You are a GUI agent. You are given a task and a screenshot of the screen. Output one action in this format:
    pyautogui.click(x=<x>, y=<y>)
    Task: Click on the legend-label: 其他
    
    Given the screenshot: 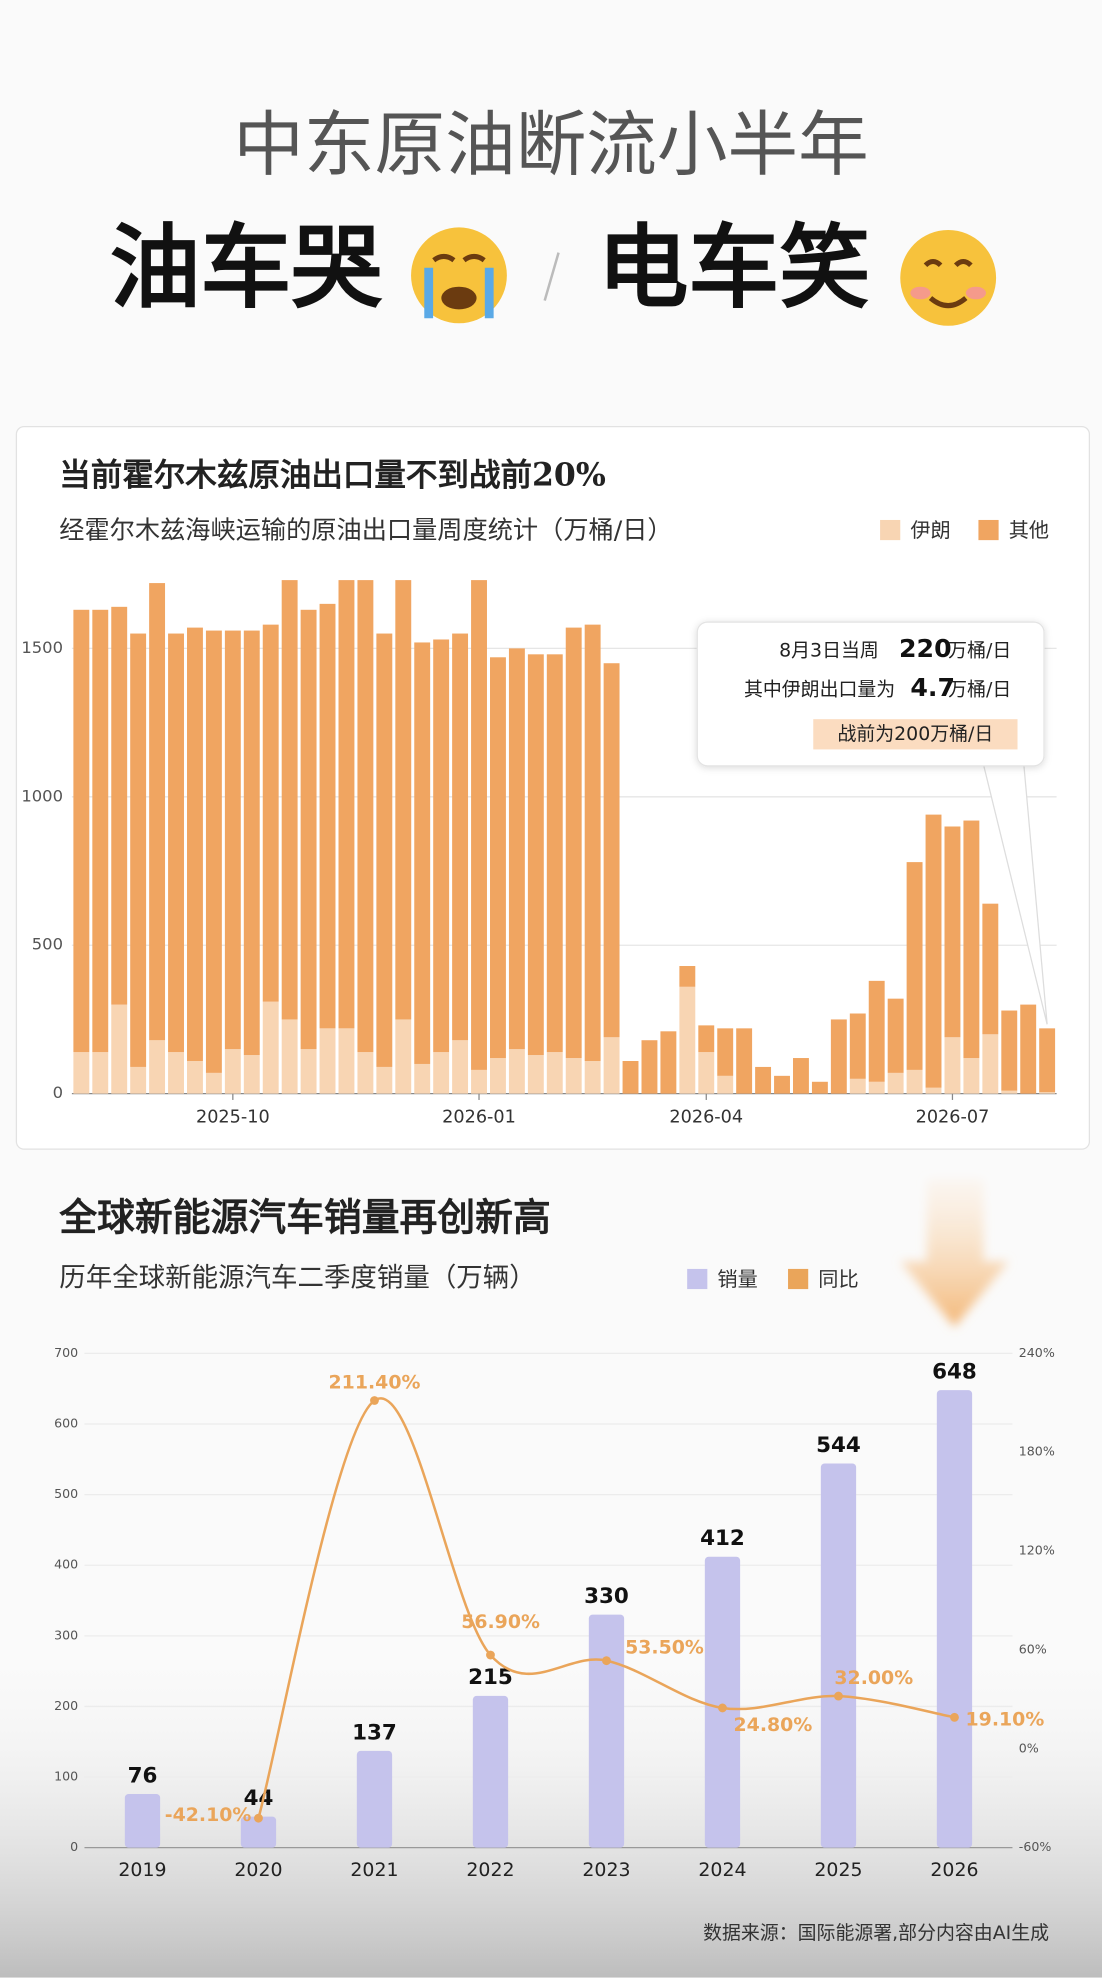 What is the action you would take?
    pyautogui.click(x=1029, y=530)
    